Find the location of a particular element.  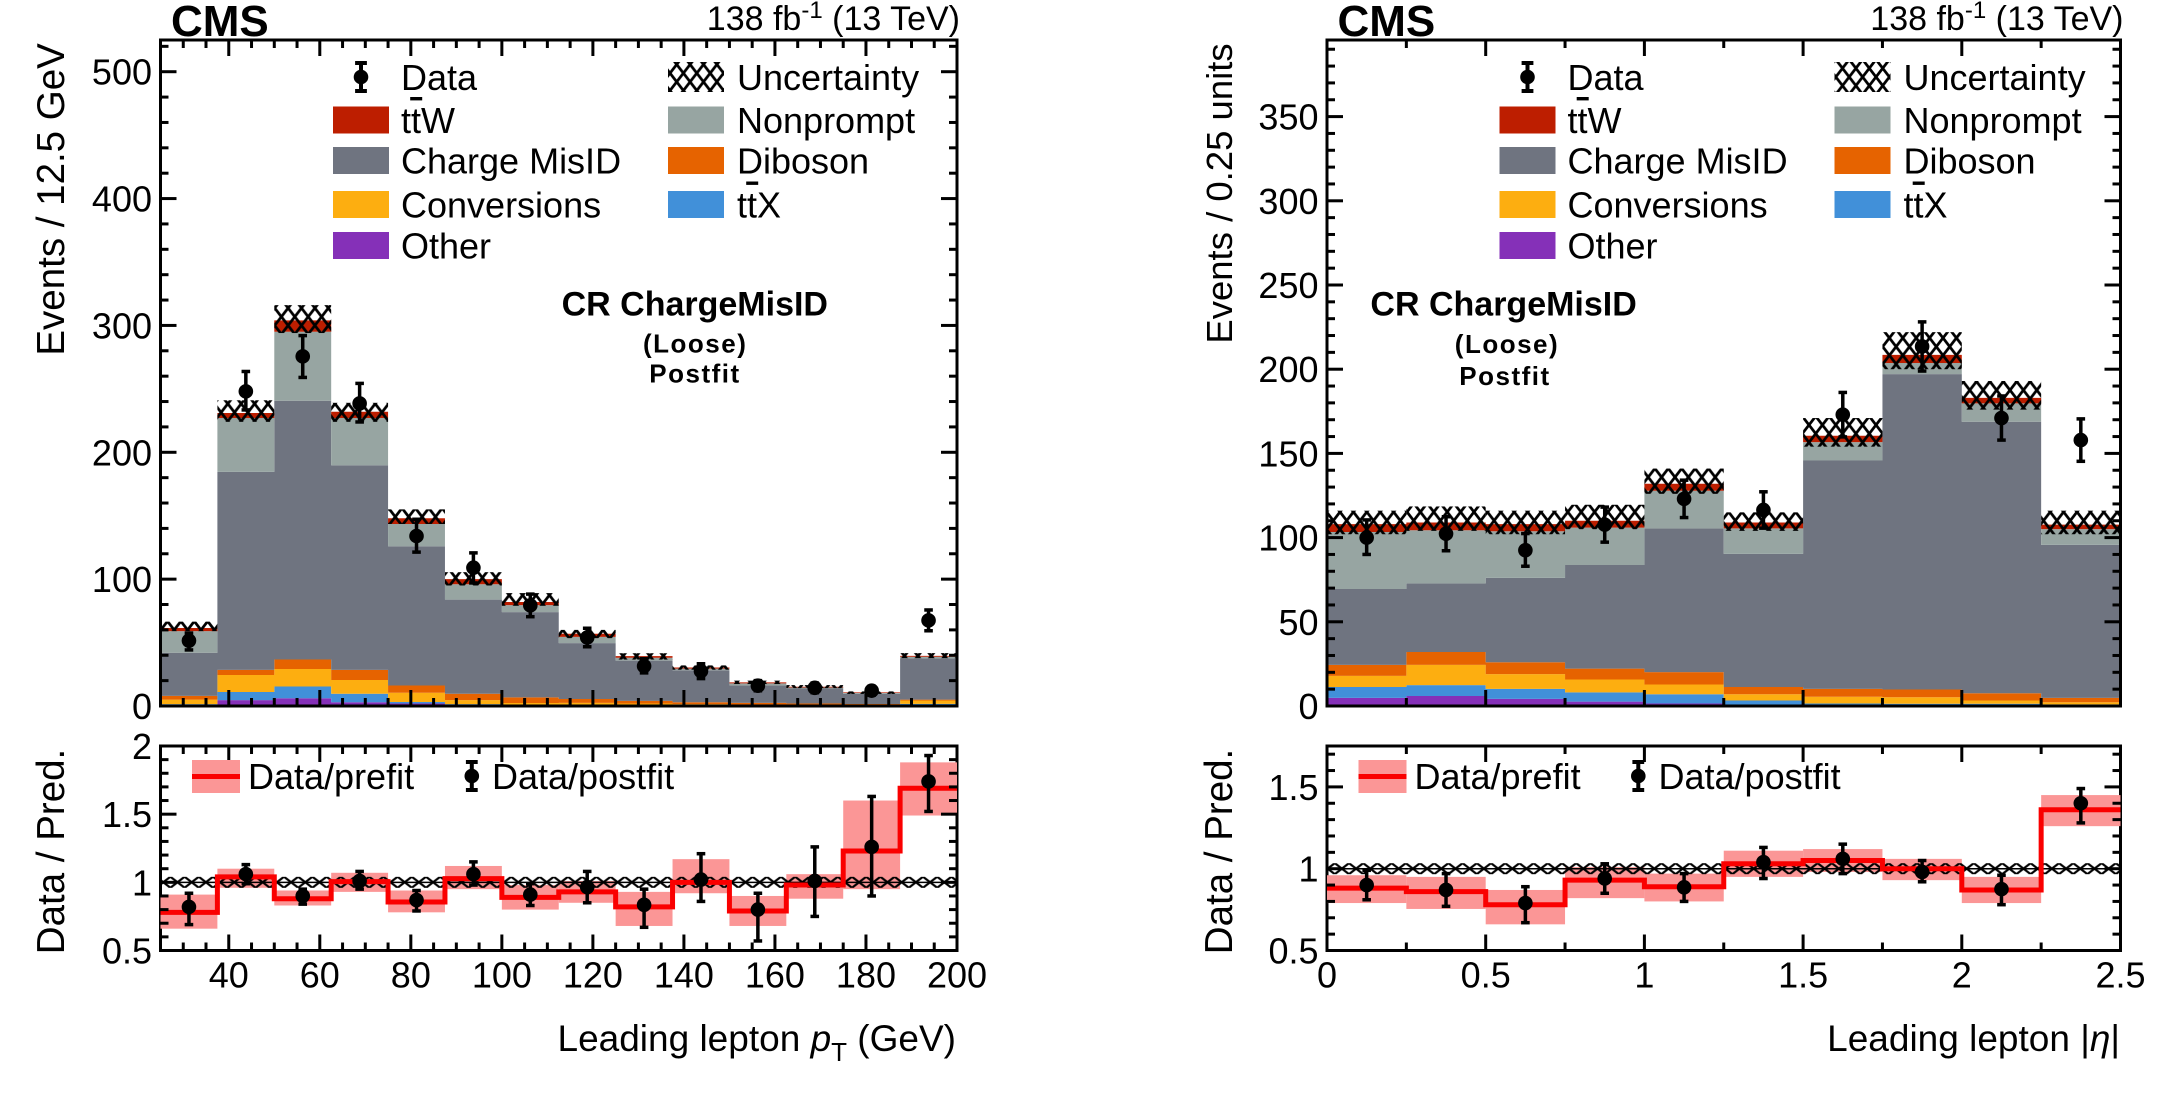

svg-text: 60 is located at coordinates (320, 975).